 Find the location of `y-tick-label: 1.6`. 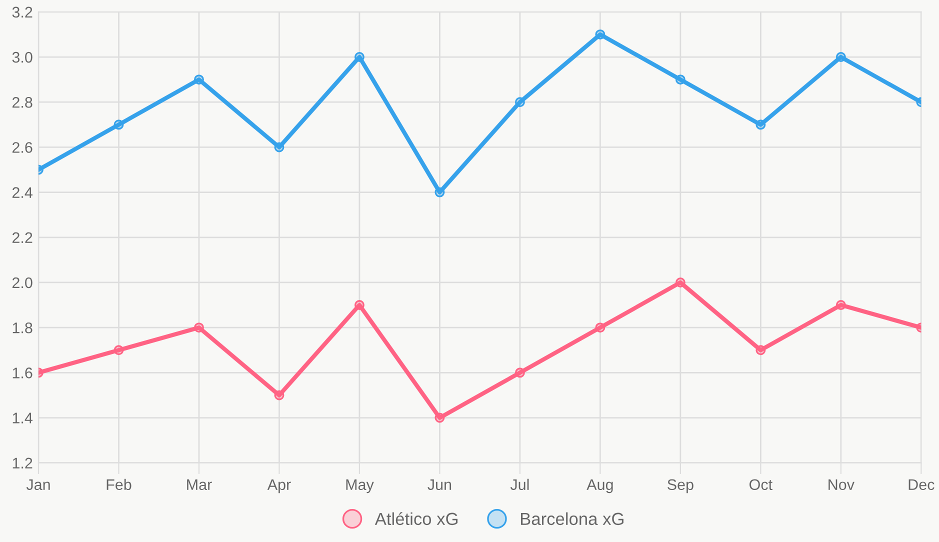

y-tick-label: 1.6 is located at coordinates (22, 373).